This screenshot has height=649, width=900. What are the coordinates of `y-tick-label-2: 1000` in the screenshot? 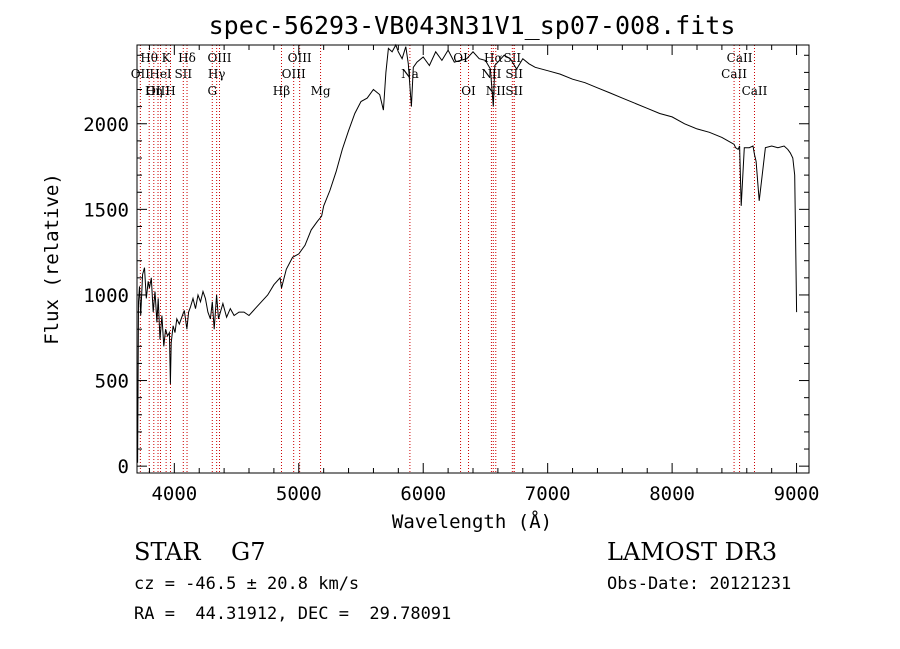 It's located at (106, 296).